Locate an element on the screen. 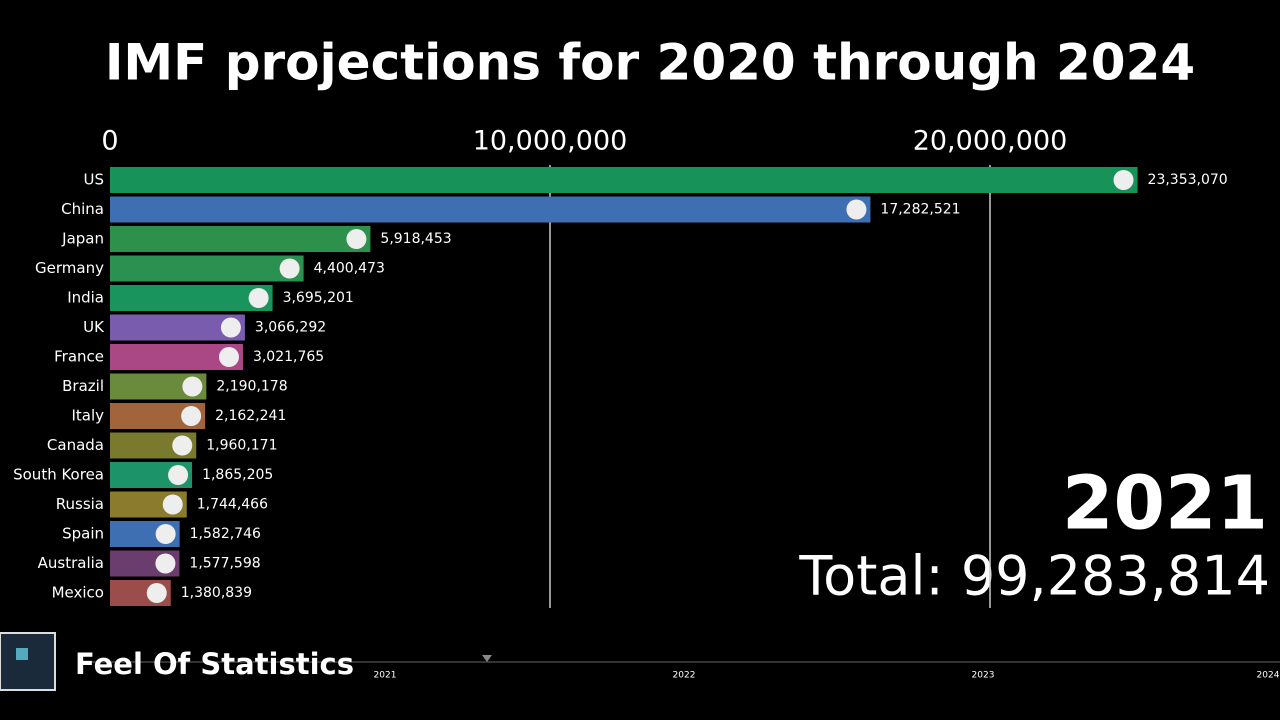 The image size is (1280, 720). y-tick-label: Russia is located at coordinates (80, 504).